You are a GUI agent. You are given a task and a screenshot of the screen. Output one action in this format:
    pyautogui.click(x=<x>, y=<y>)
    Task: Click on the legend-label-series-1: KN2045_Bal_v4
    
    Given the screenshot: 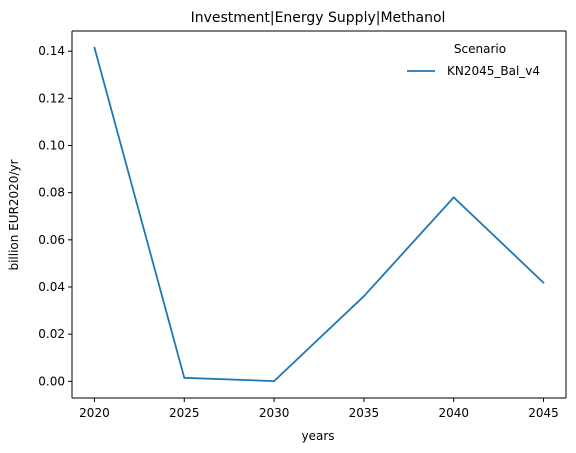 What is the action you would take?
    pyautogui.click(x=493, y=71)
    